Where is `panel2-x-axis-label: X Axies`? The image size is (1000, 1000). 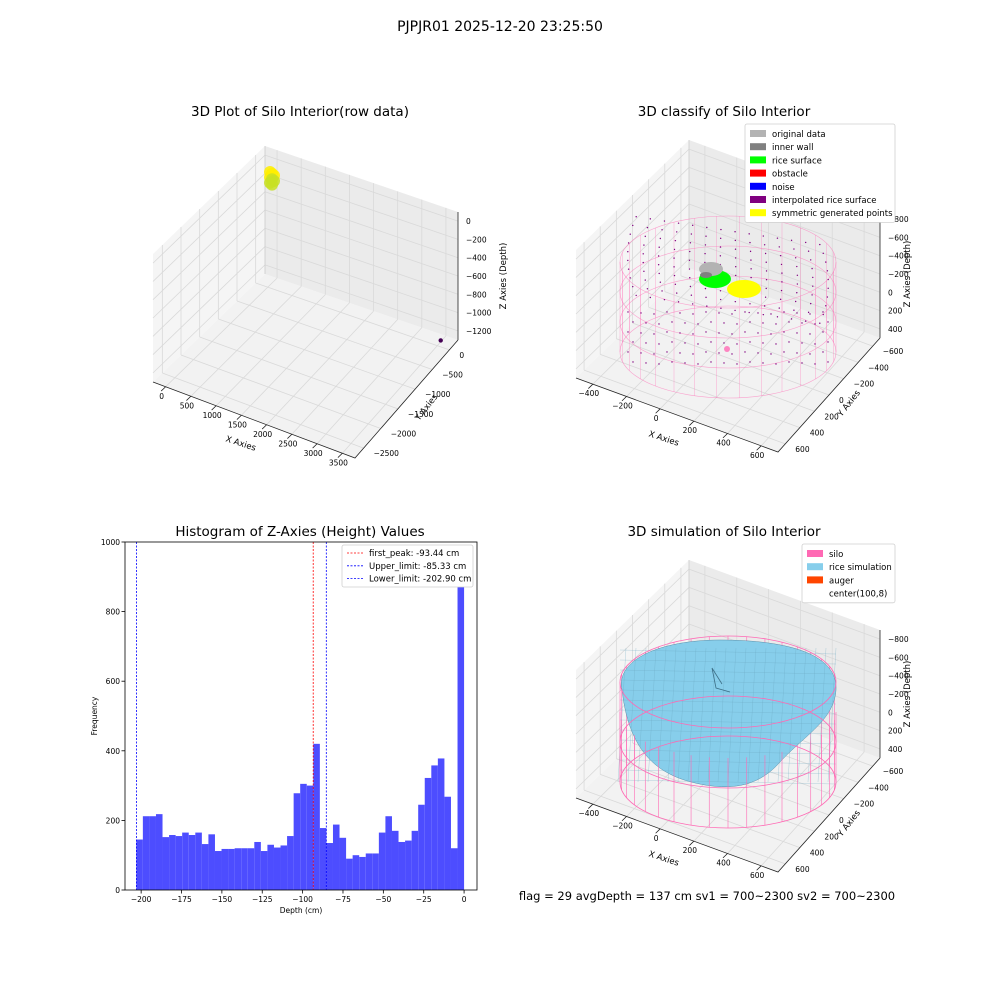 panel2-x-axis-label: X Axies is located at coordinates (663, 438).